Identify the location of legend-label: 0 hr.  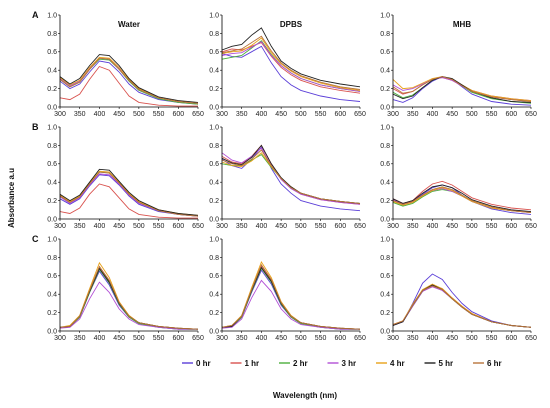
(203, 363).